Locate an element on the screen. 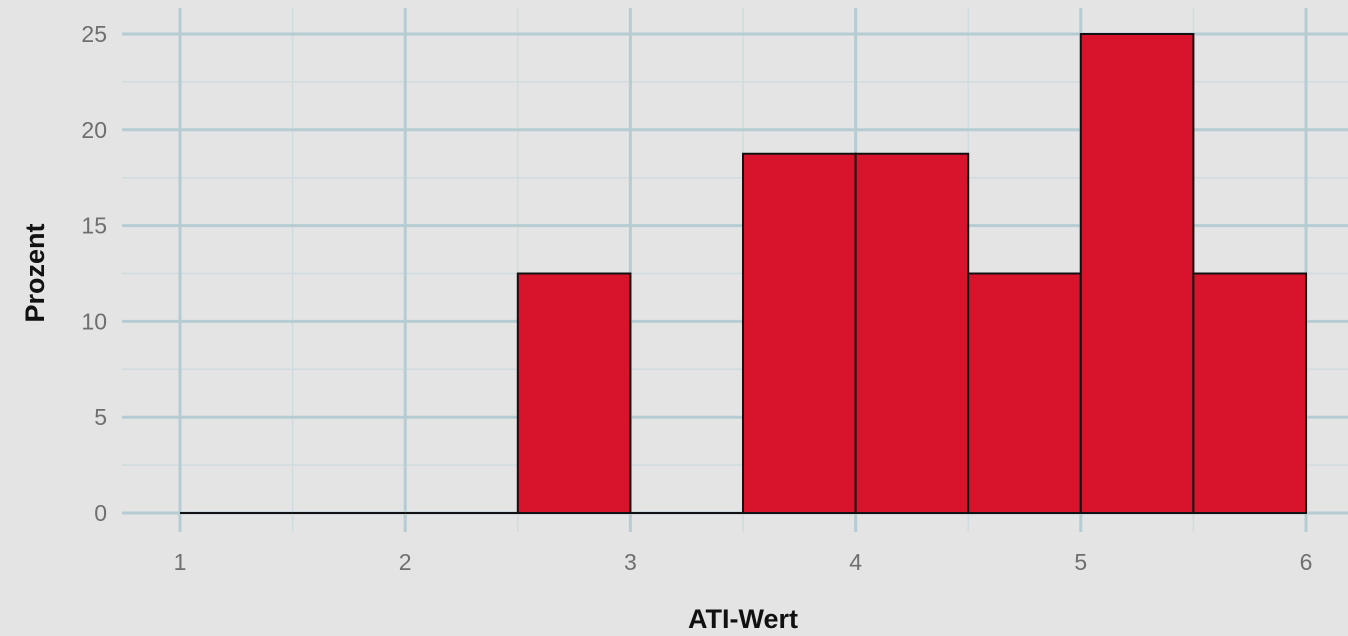 The width and height of the screenshot is (1348, 636). y-tick-label: 20 is located at coordinates (94, 130).